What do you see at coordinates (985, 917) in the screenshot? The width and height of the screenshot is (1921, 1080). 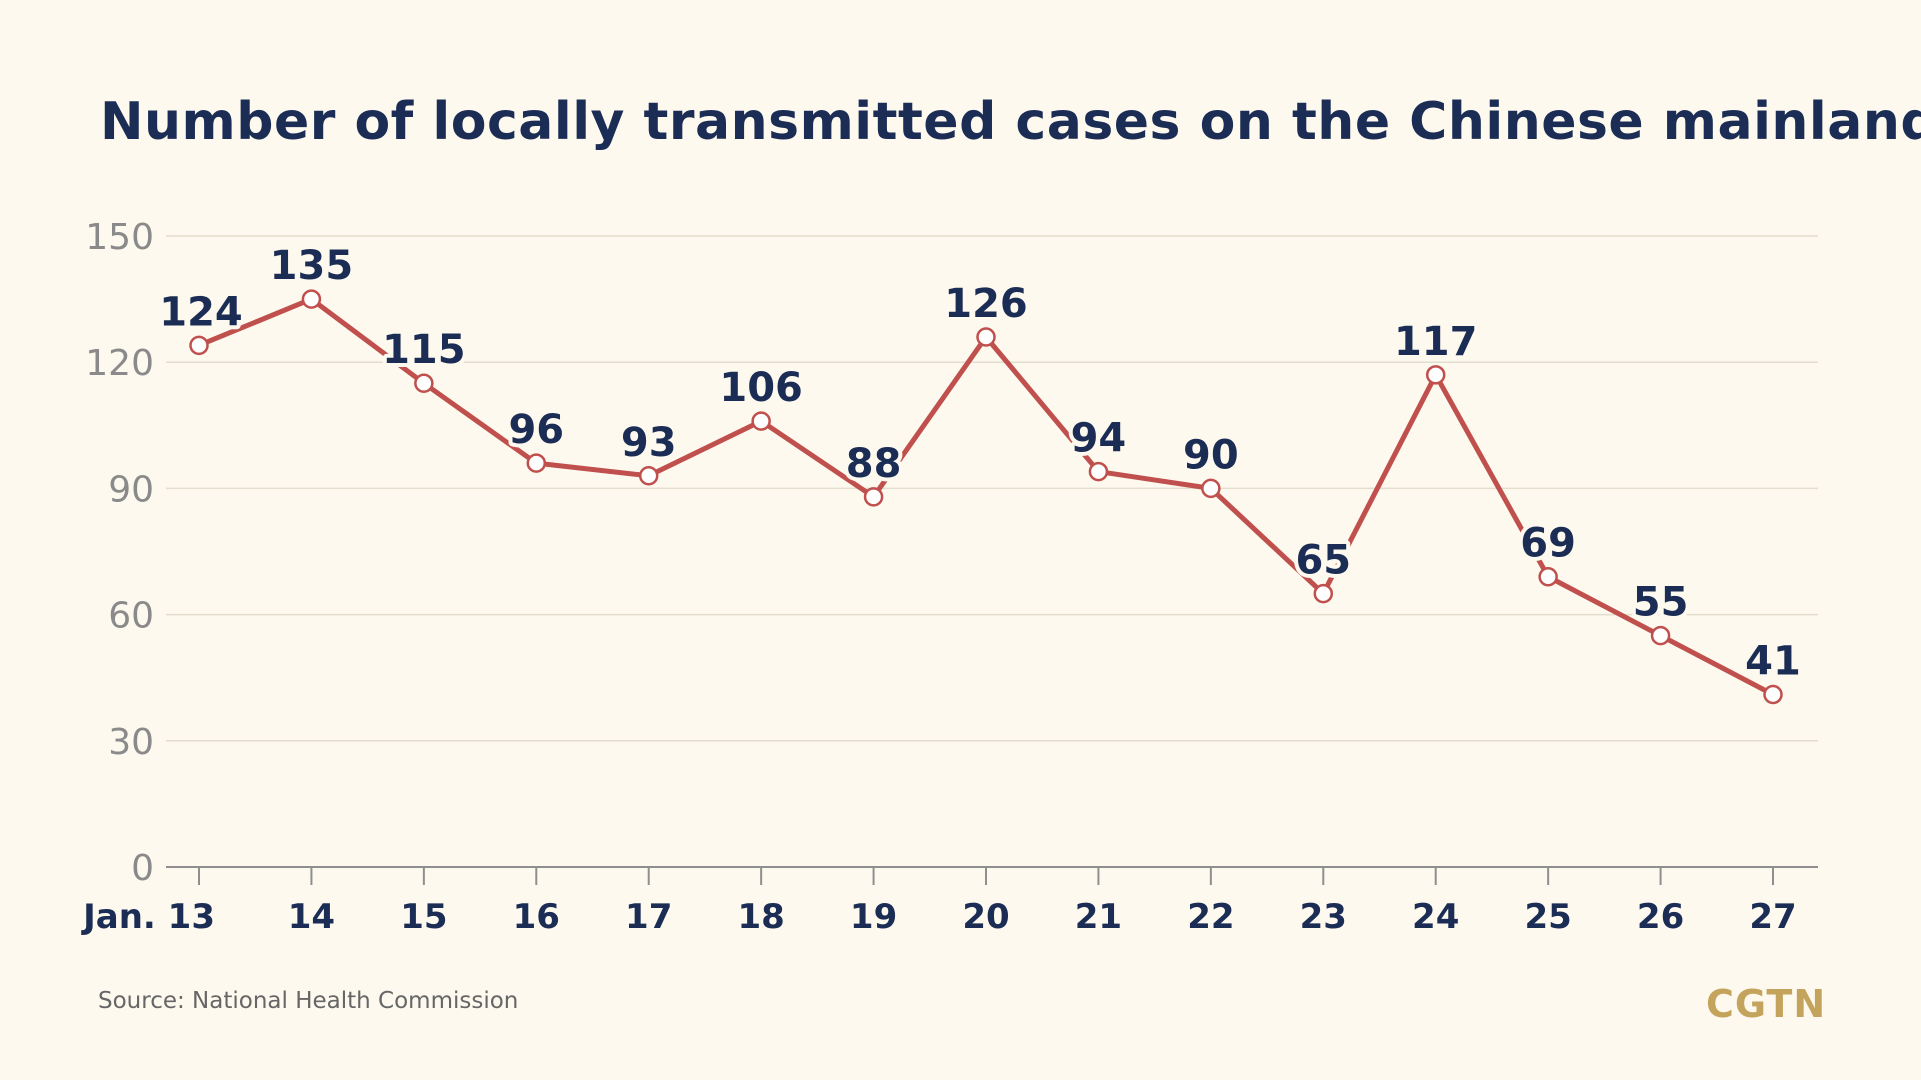 I see `x-tick-label-7: 20` at bounding box center [985, 917].